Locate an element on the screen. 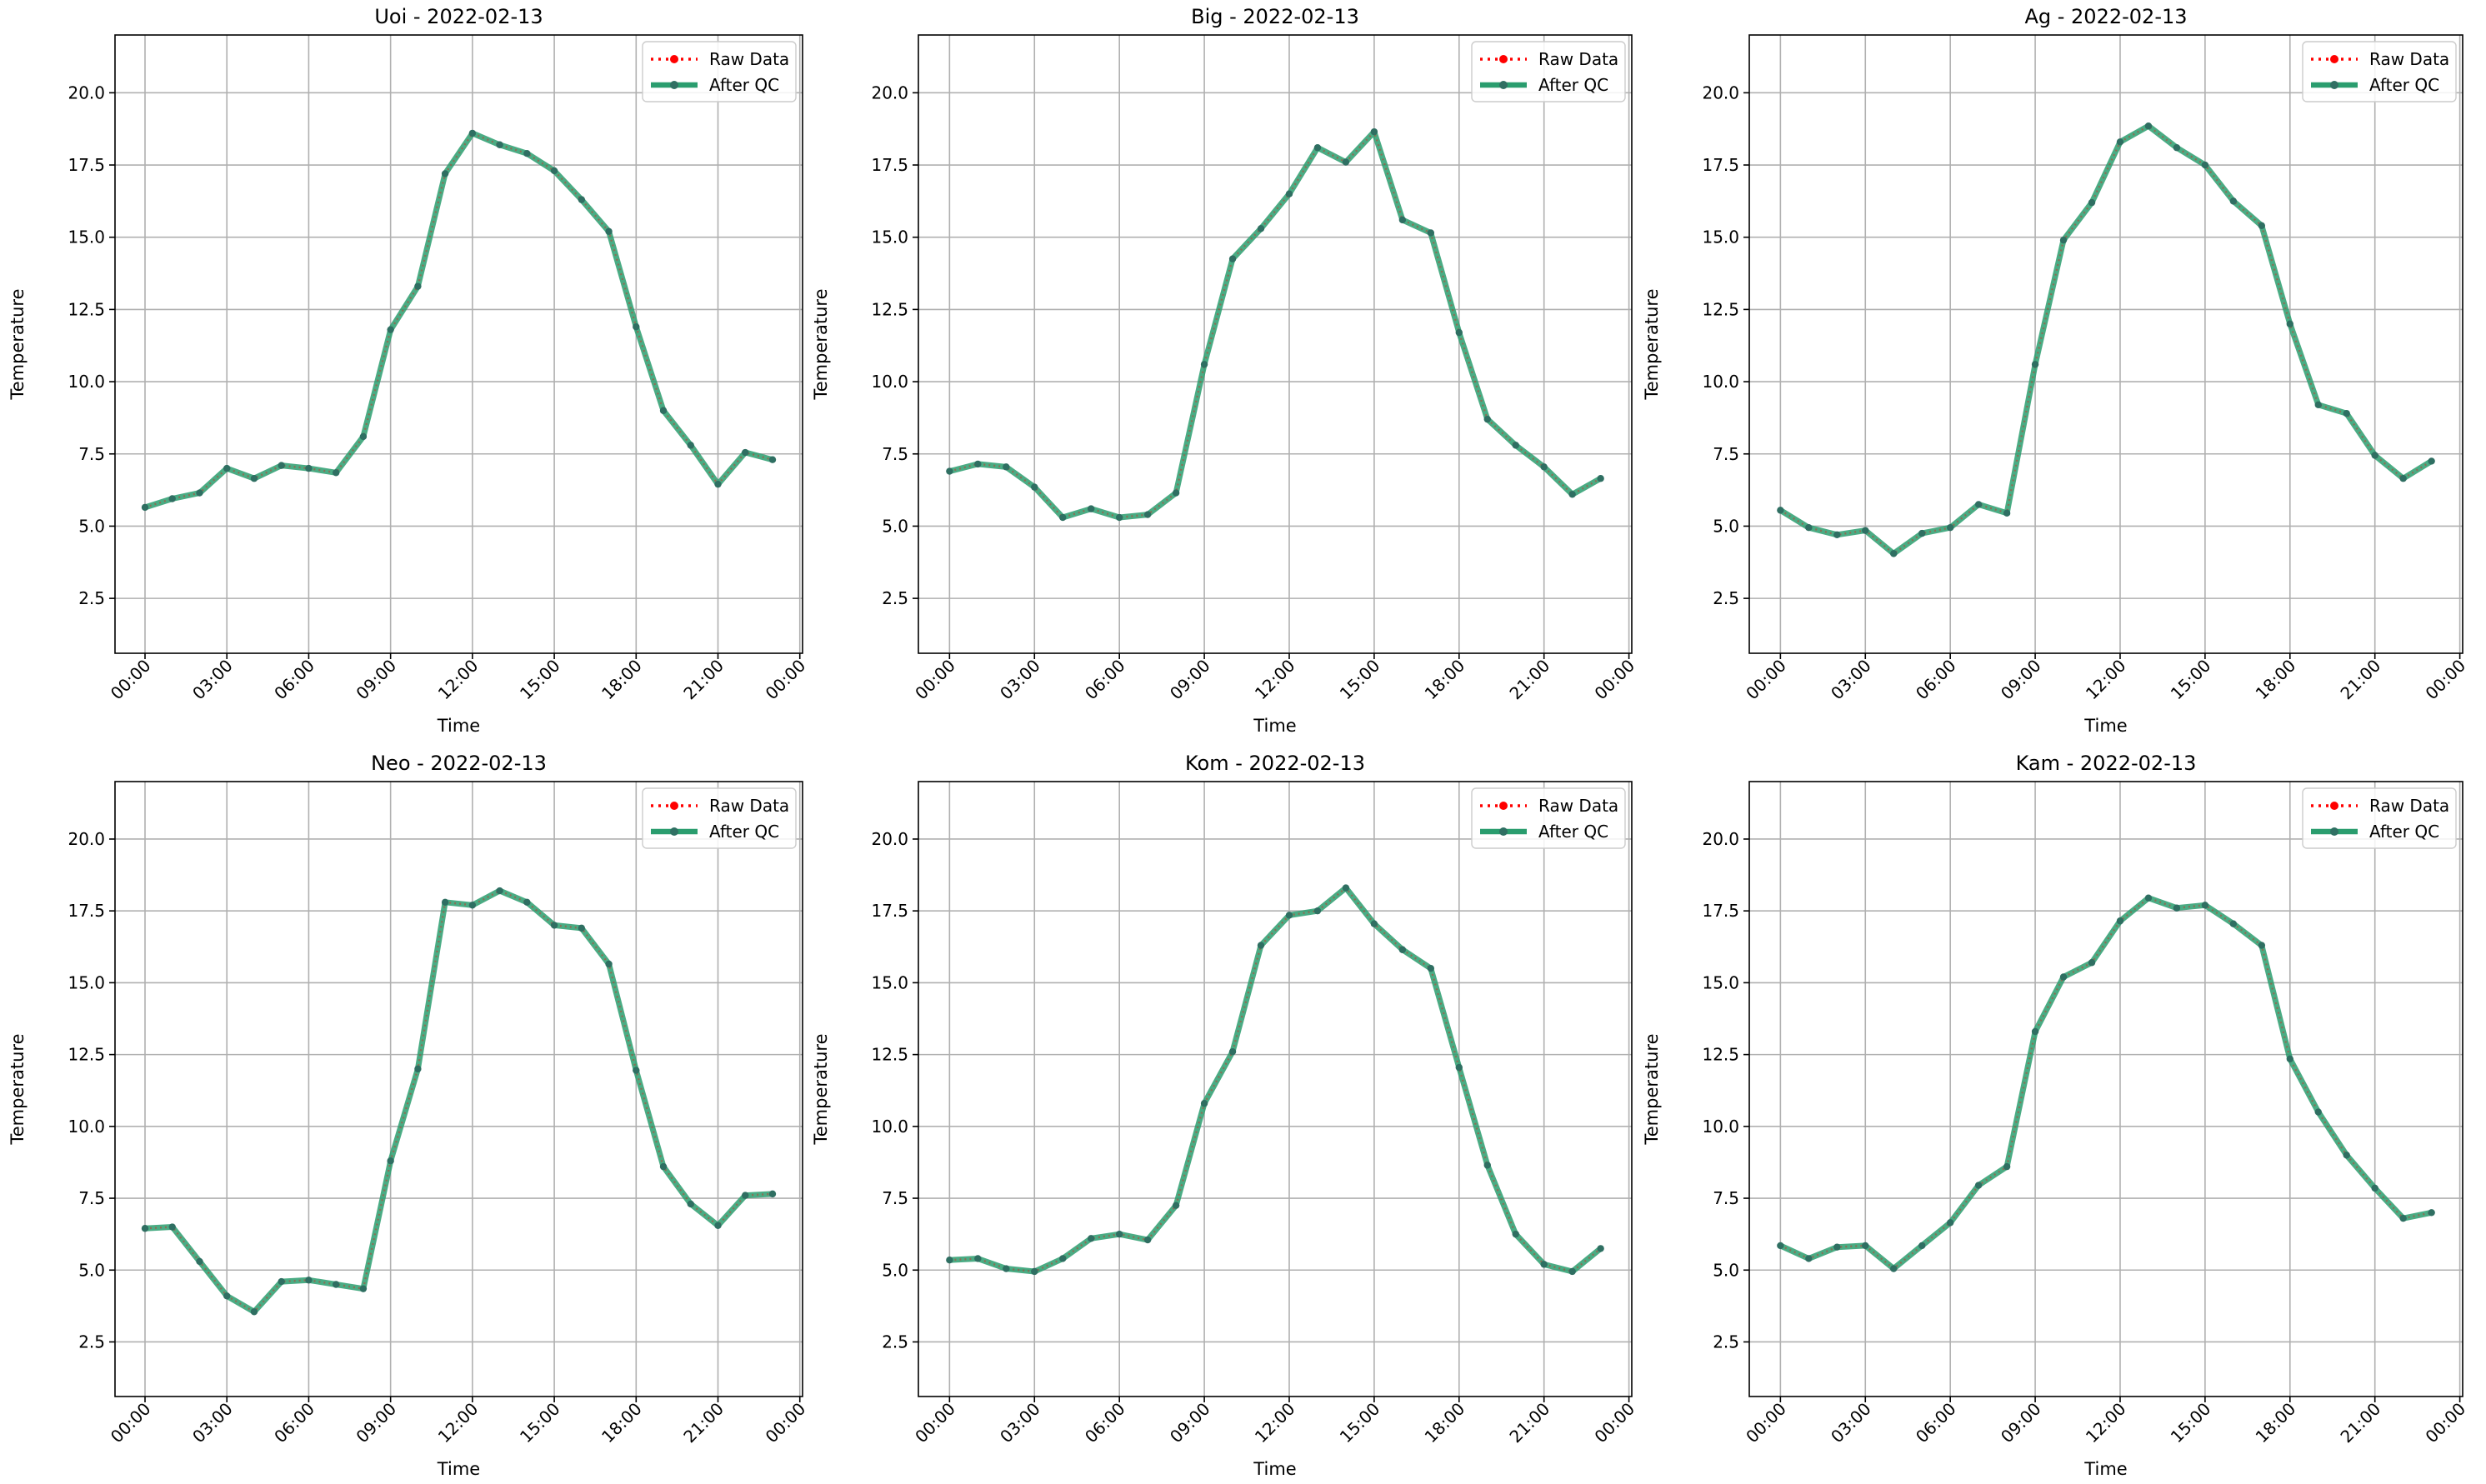  series-line-after-qc is located at coordinates (2106, 339).